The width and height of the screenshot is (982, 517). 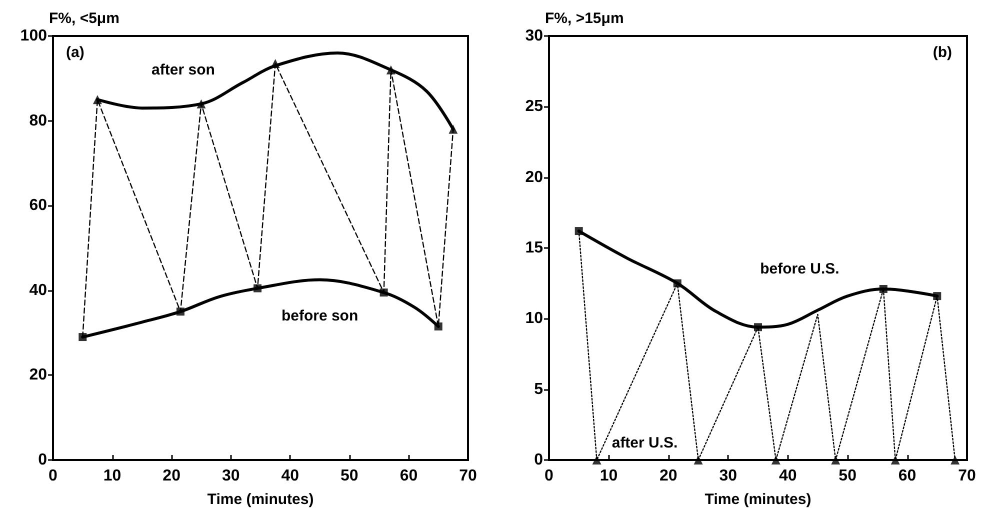 What do you see at coordinates (942, 52) in the screenshot?
I see `text: (b)` at bounding box center [942, 52].